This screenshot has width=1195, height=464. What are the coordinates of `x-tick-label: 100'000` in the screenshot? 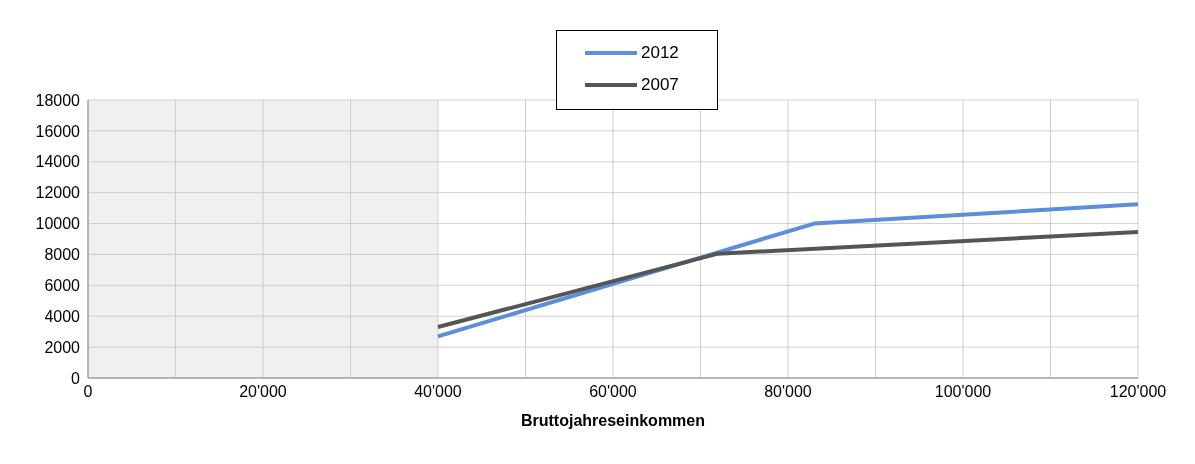 It's located at (963, 392).